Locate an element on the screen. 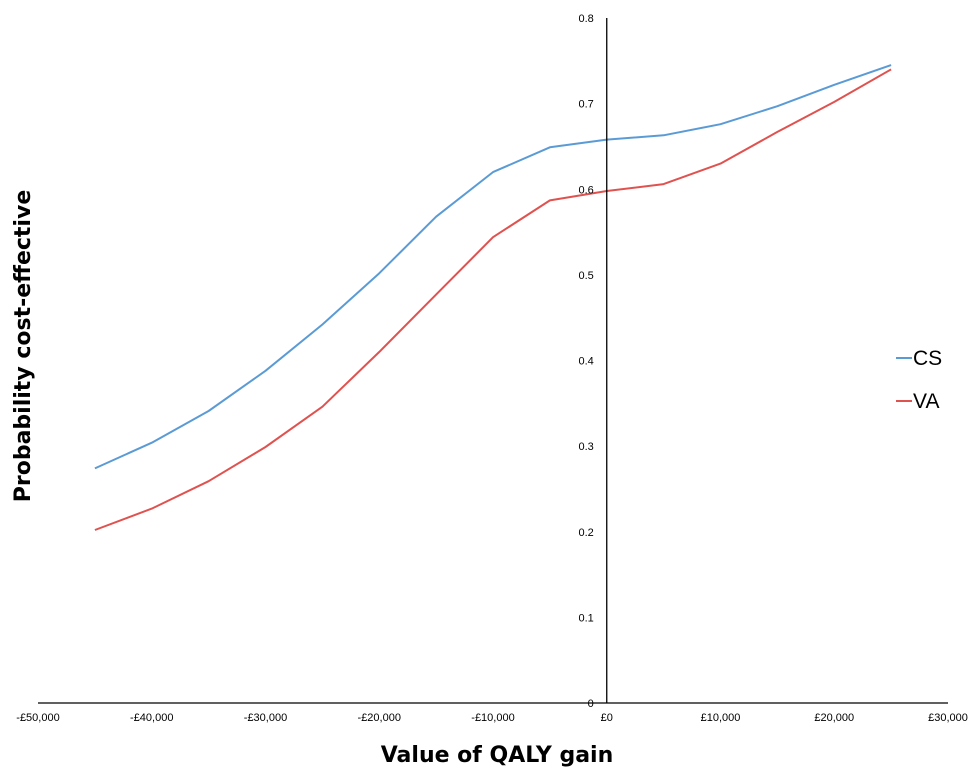 Image resolution: width=972 pixels, height=770 pixels. y-tick-label: 0.4 is located at coordinates (585, 362).